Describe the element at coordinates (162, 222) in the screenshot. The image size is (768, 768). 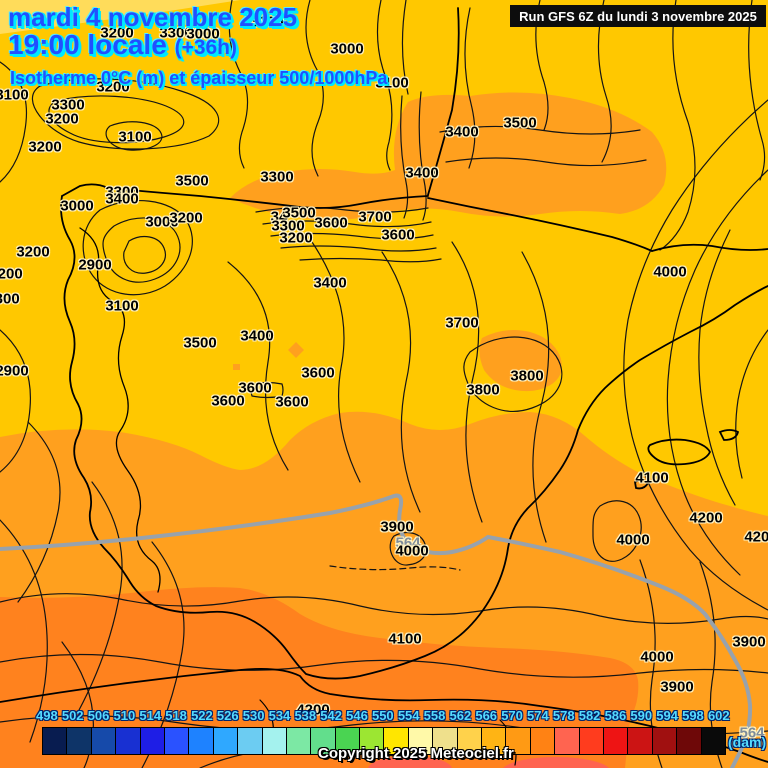
I see `isotherm-contour-label: 3000` at that location.